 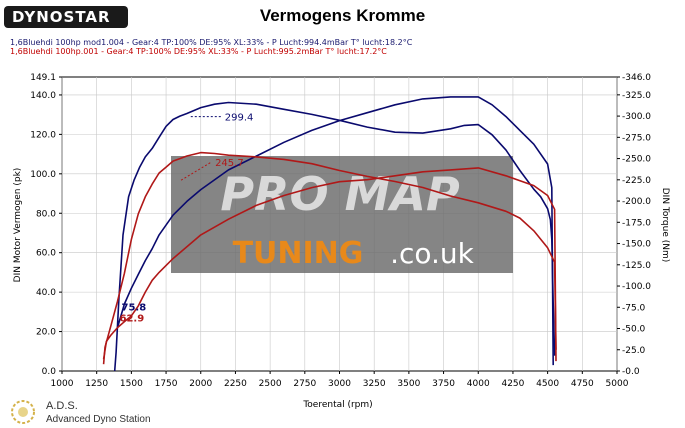 What do you see at coordinates (582, 384) in the screenshot?
I see `x-tick-label: 4750` at bounding box center [582, 384].